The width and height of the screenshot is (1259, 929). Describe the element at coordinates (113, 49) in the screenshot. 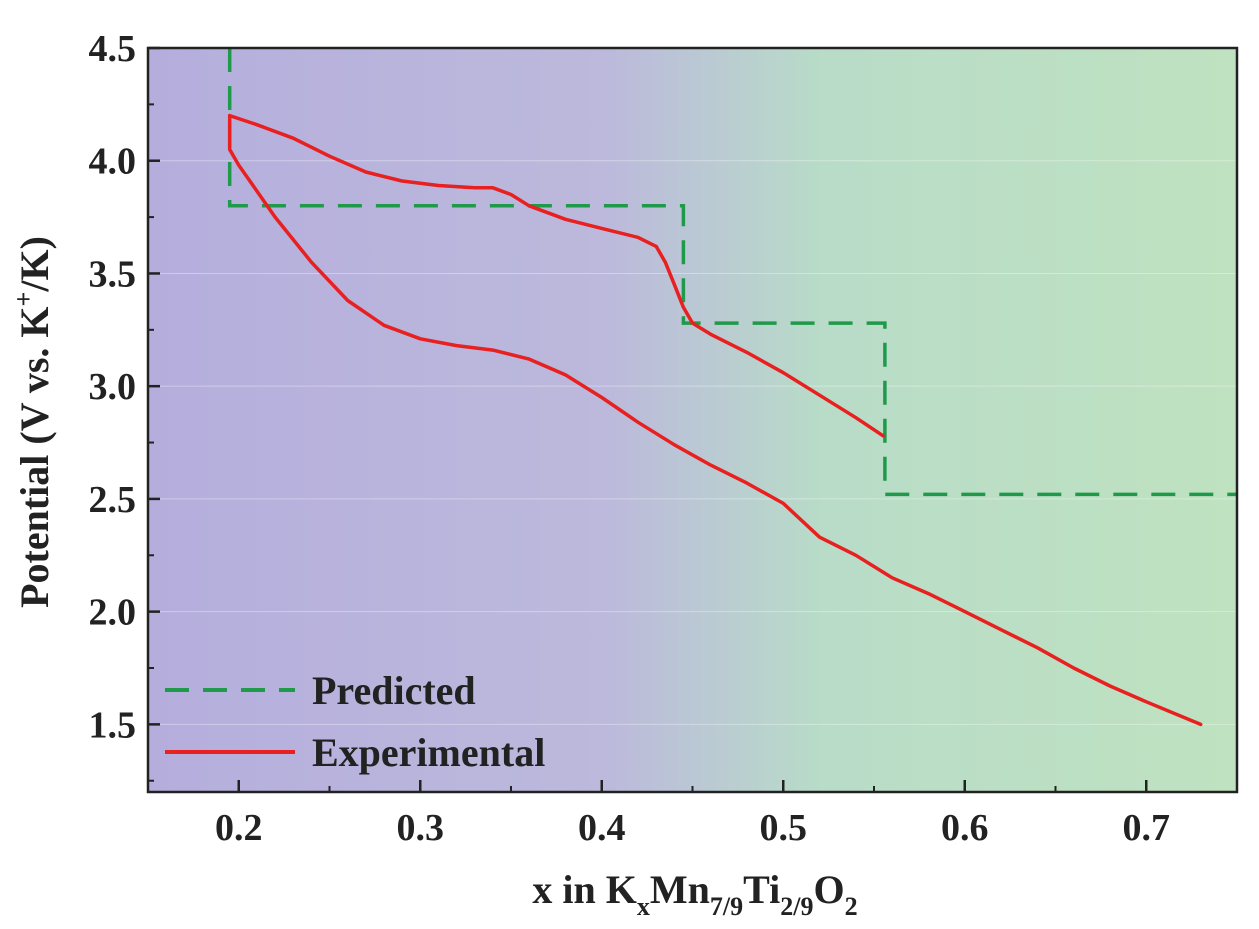

I see `y-tick-label-6: 4.5` at that location.